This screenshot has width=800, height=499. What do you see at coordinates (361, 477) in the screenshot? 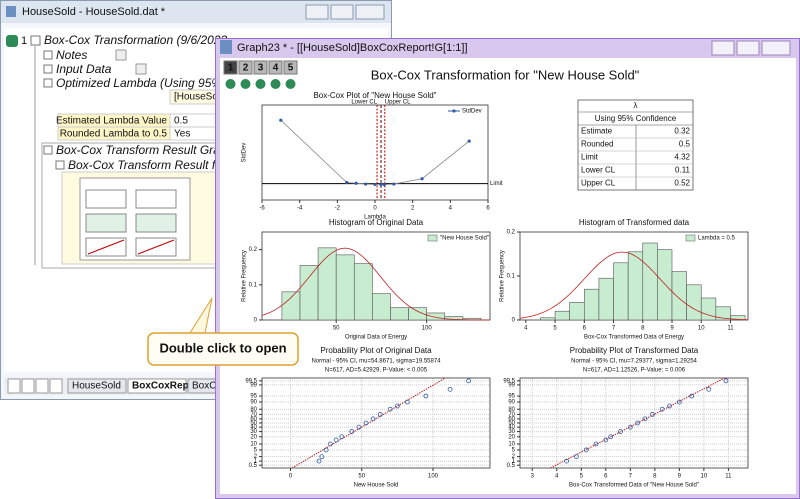
I see `x-tick-label: 50` at bounding box center [361, 477].